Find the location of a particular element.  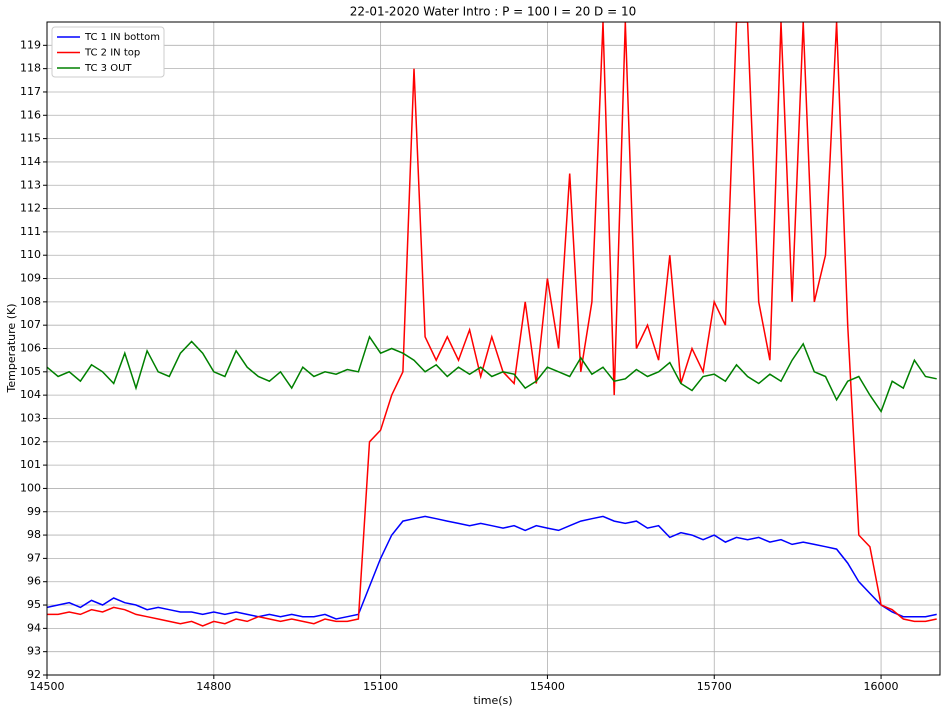

y-tick-label: 110 is located at coordinates (30, 254).